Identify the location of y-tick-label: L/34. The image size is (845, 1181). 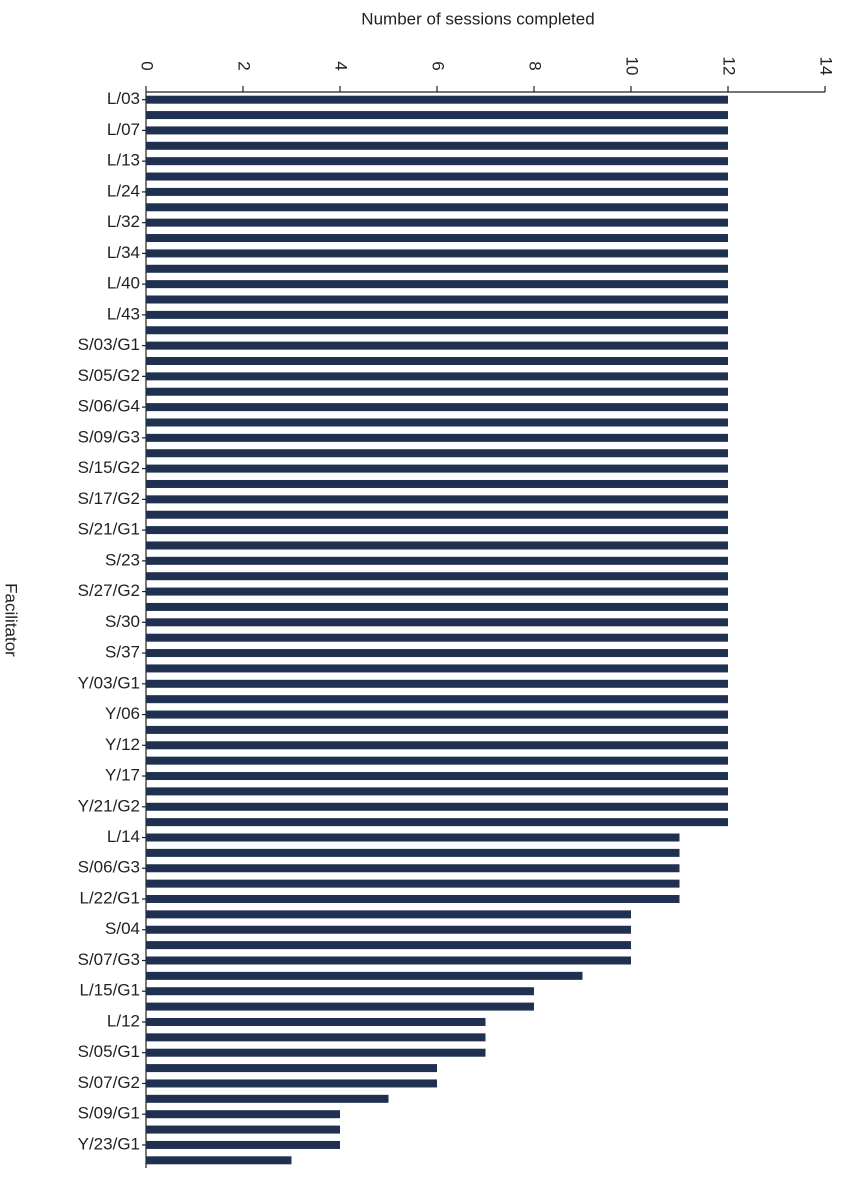
(123, 252).